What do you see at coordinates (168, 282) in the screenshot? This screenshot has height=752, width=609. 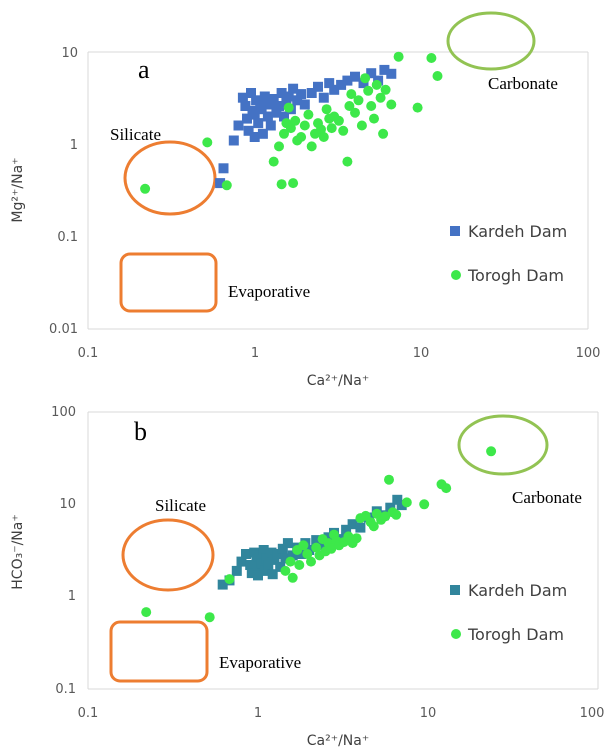 I see `evaporative-region` at bounding box center [168, 282].